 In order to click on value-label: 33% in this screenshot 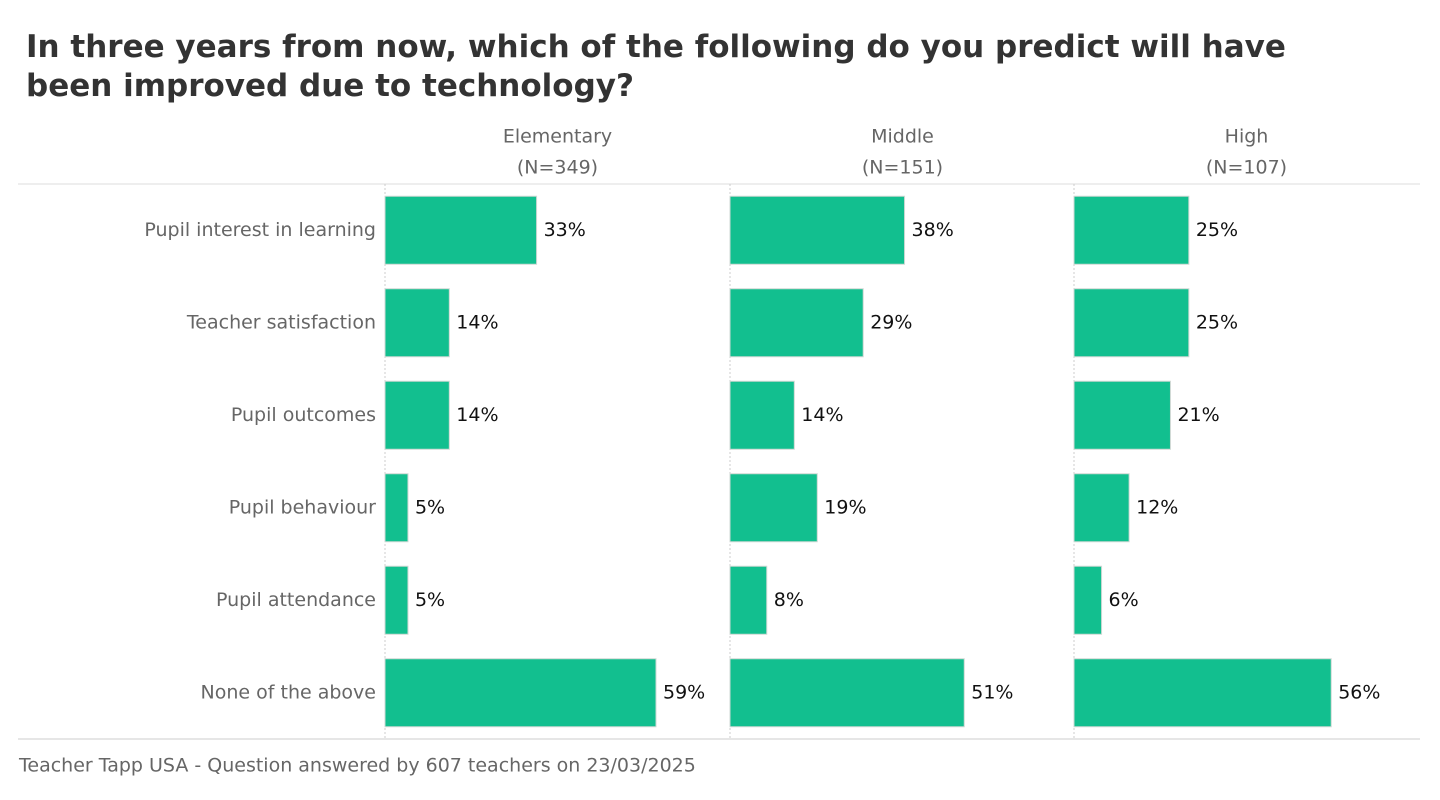, I will do `click(565, 230)`.